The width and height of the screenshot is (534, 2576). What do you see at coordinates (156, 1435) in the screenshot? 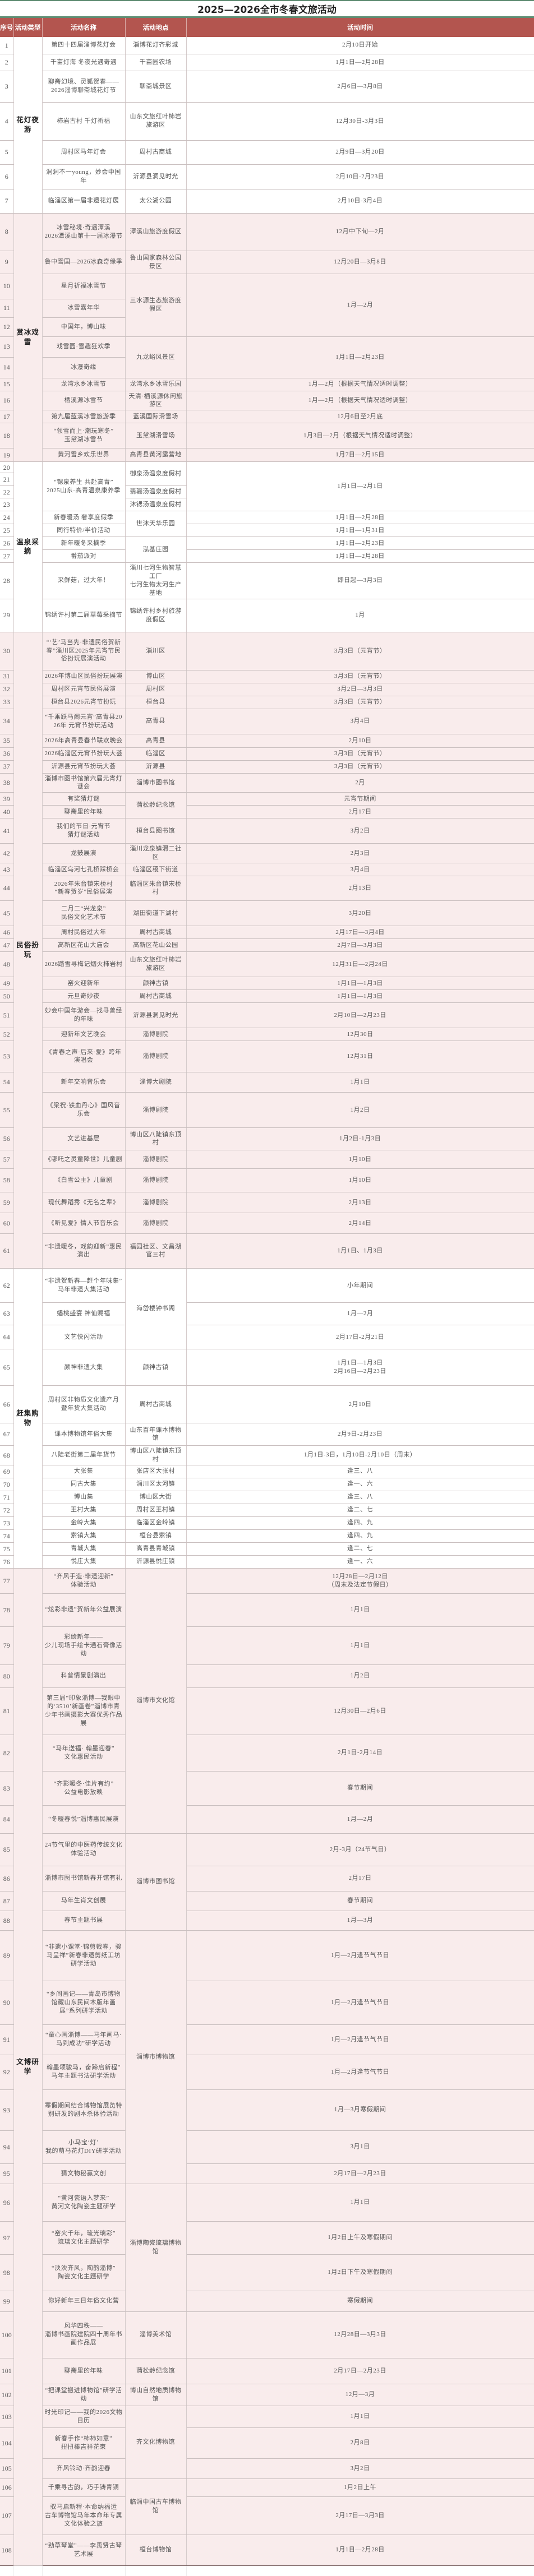
I see `activity-location: 山东百年课本博物馆` at bounding box center [156, 1435].